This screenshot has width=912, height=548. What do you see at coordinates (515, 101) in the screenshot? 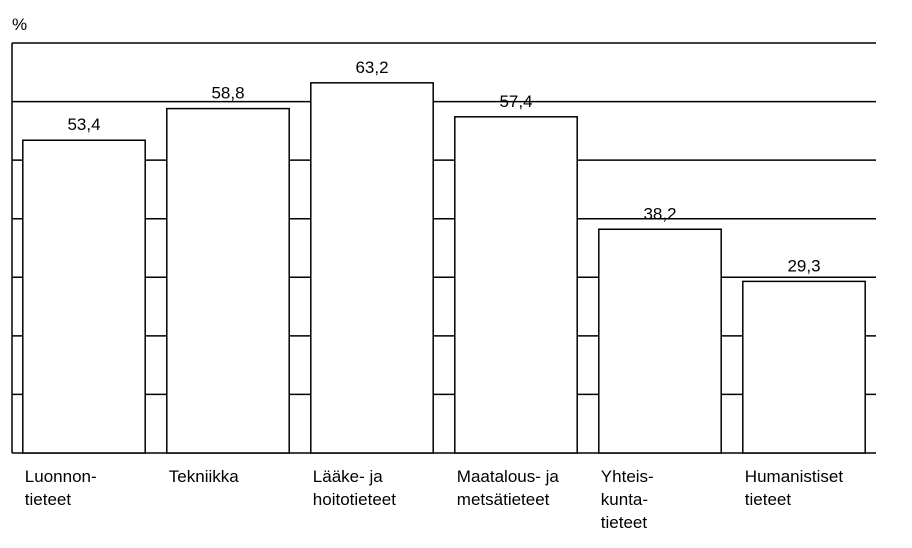
I see `value-label: 57,4` at bounding box center [515, 101].